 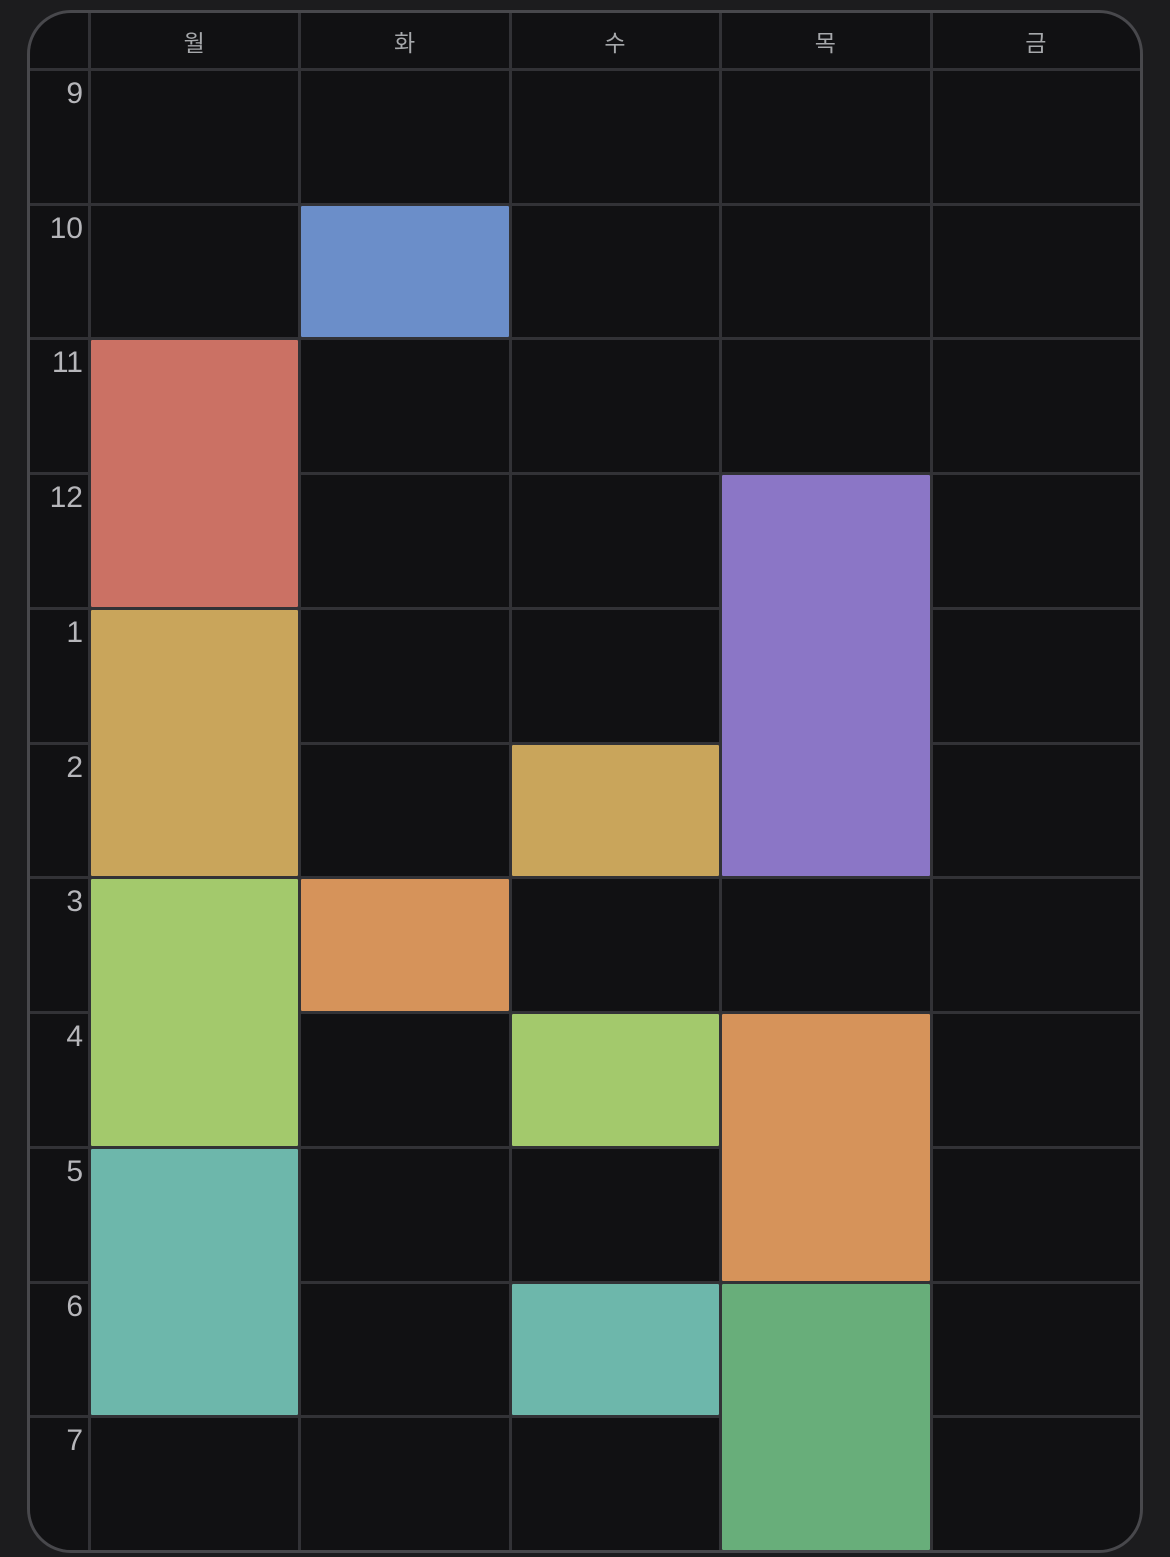 I want to click on time-label: 1, so click(x=59, y=675).